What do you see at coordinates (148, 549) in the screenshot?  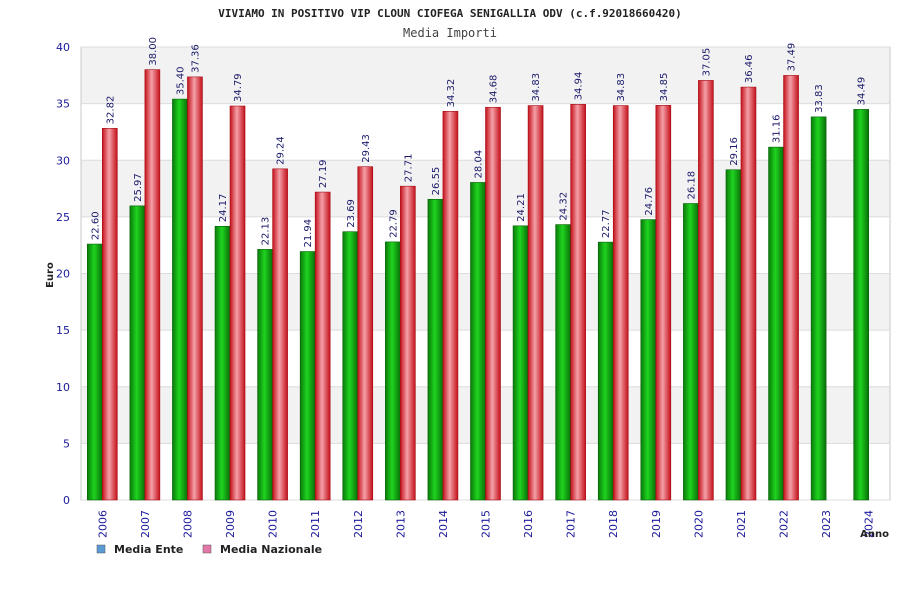 I see `legend-label: Media Ente` at bounding box center [148, 549].